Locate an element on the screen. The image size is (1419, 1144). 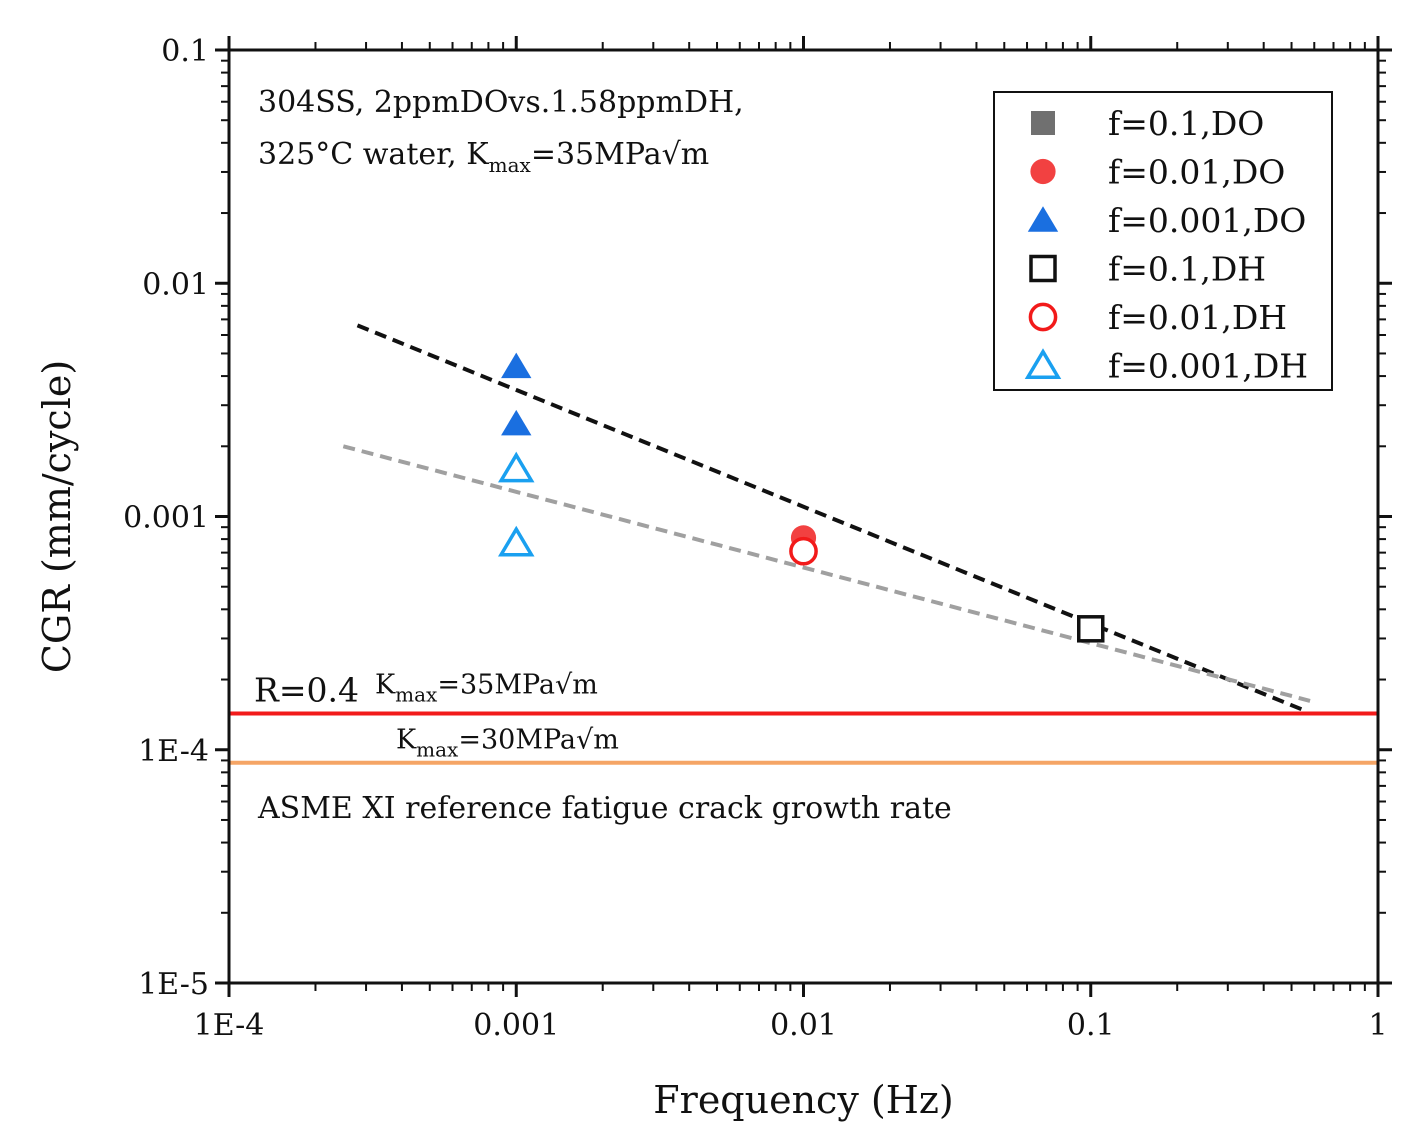
kmax-30-prefix: K is located at coordinates (406, 740).